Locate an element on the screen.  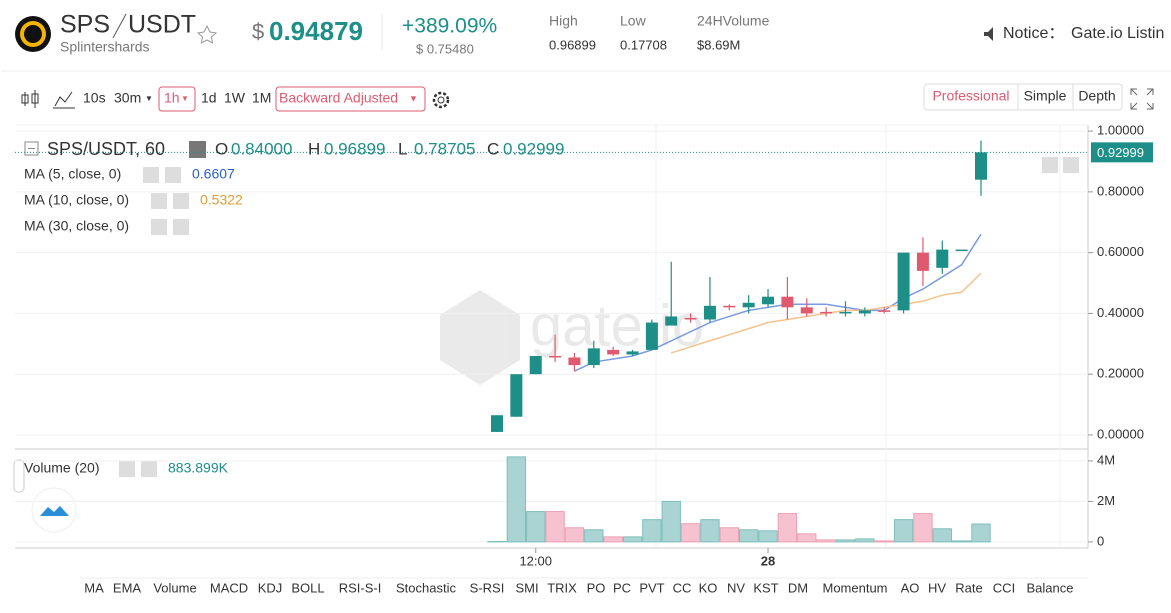
ma-line is located at coordinates (778, 302).